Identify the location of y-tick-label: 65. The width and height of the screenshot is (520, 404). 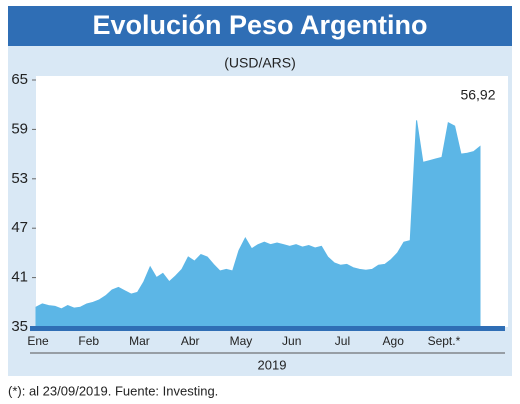
(19, 79).